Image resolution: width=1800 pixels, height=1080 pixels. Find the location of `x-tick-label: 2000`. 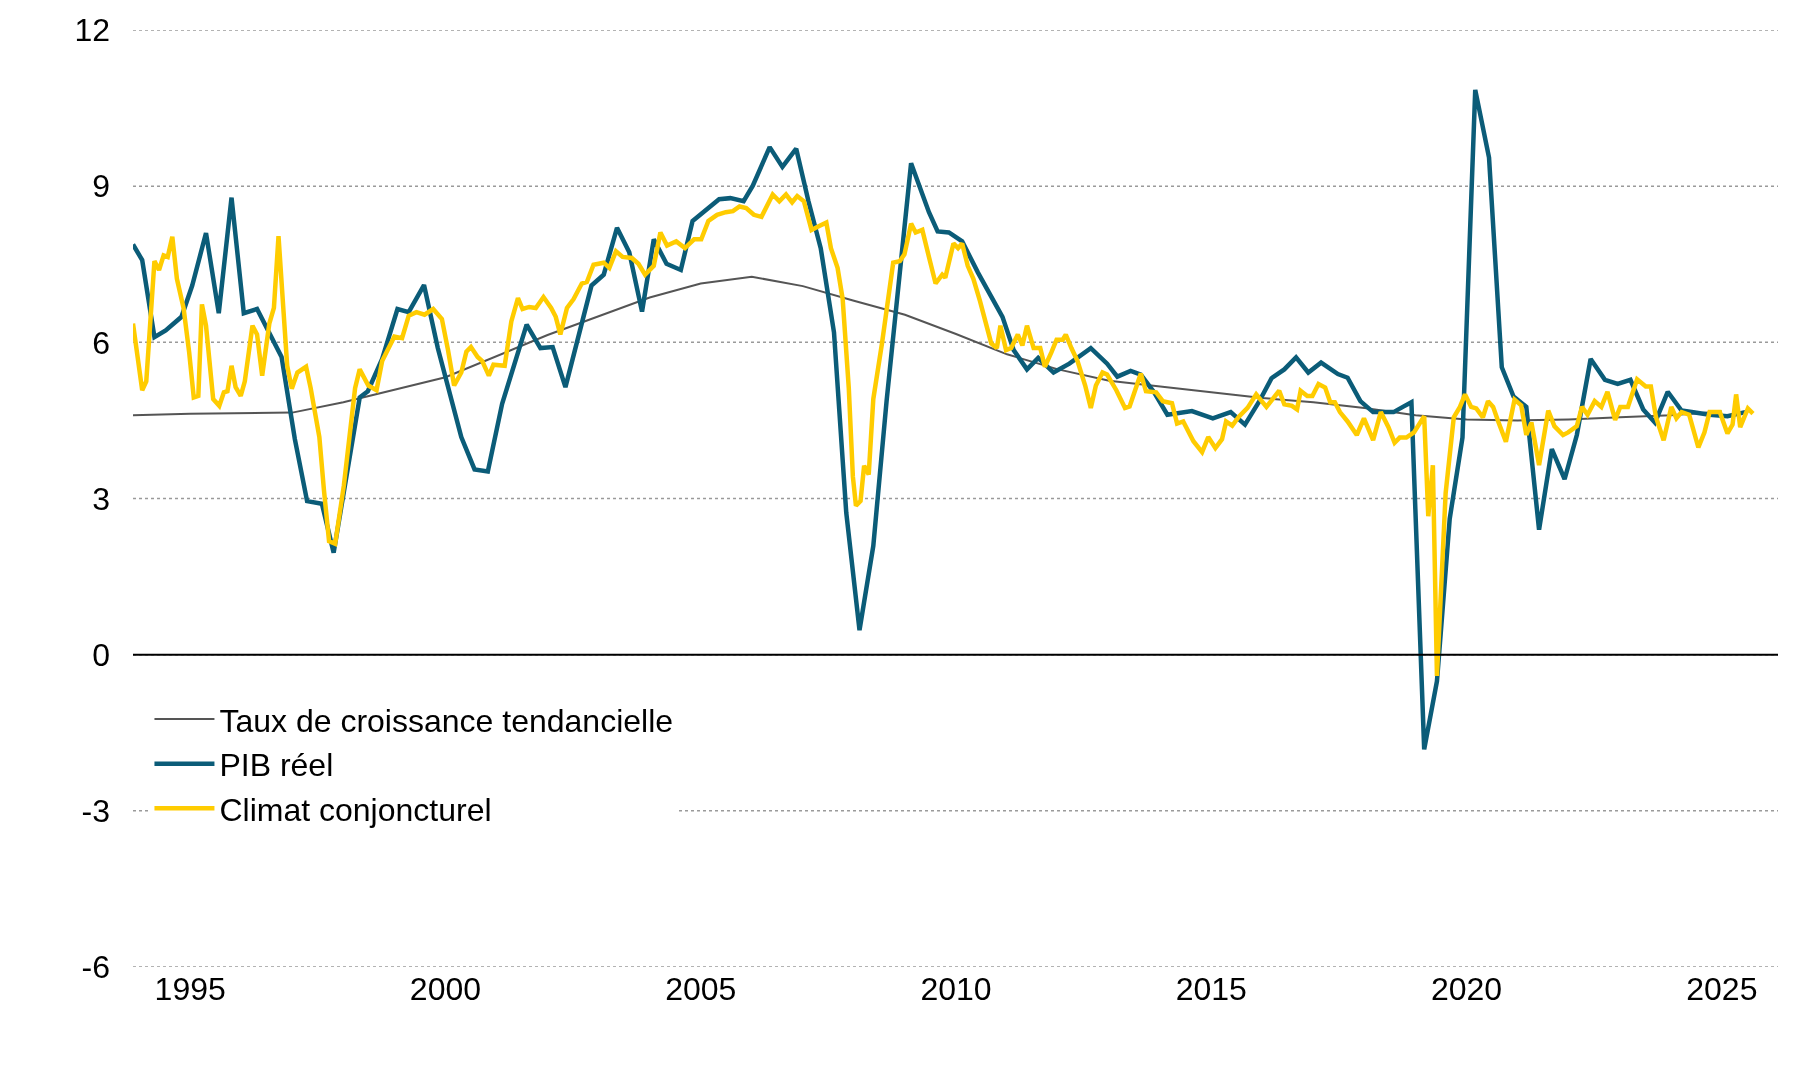

x-tick-label: 2000 is located at coordinates (445, 989).